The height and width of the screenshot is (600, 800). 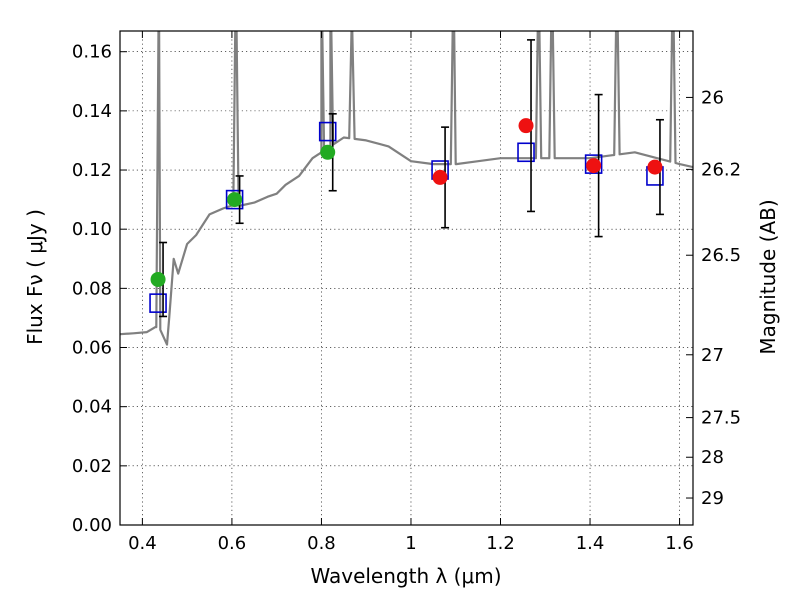 What do you see at coordinates (92, 111) in the screenshot?
I see `y-tick-label: 0.14` at bounding box center [92, 111].